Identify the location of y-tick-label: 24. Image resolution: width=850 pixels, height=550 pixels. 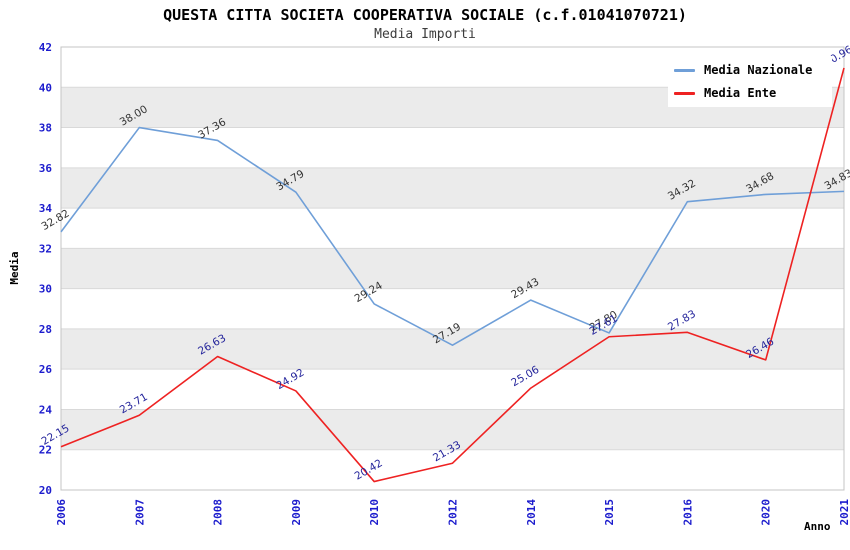
(46, 409).